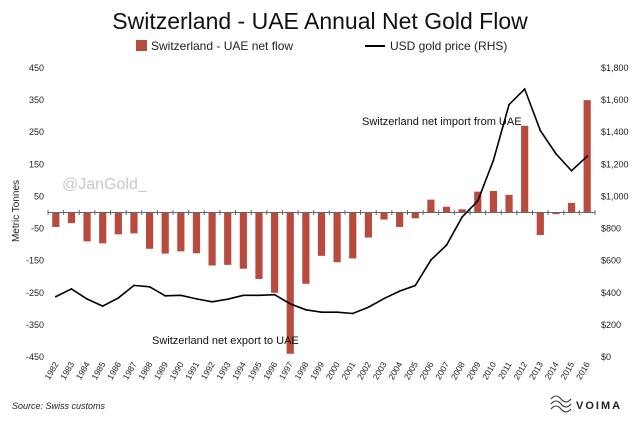 The width and height of the screenshot is (640, 424). I want to click on y2-tick-label: $1,600, so click(615, 100).